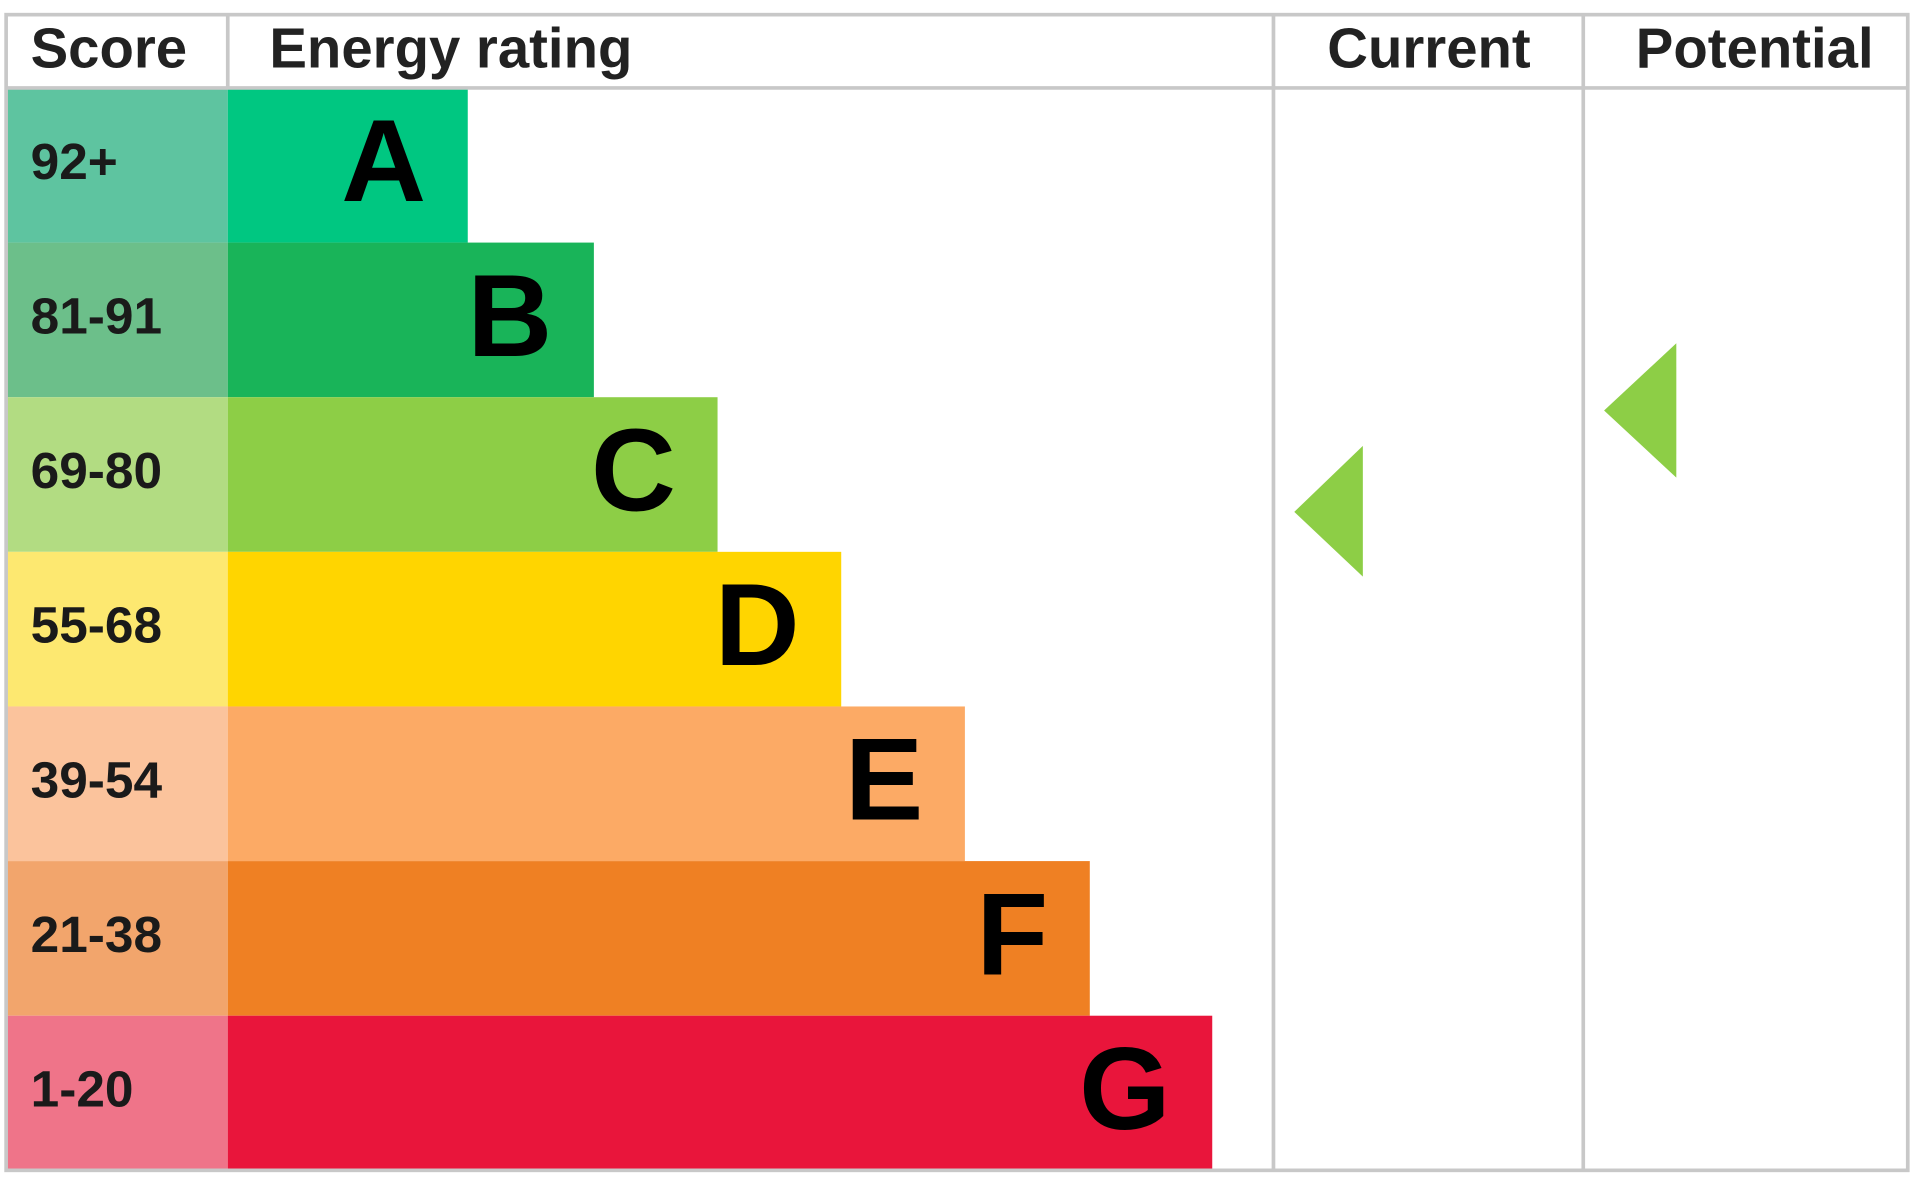 This screenshot has width=1920, height=1185. Describe the element at coordinates (1012, 933) in the screenshot. I see `rating-letter: F` at that location.